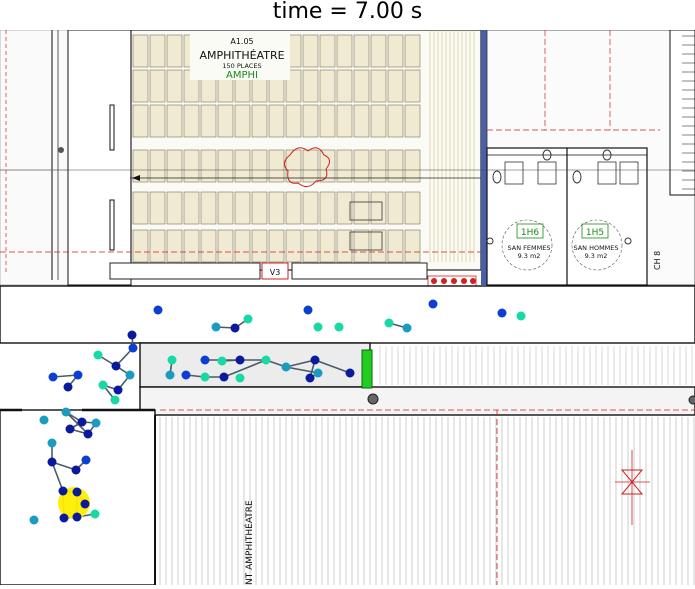 This screenshot has height=589, width=695. Describe the element at coordinates (347, 12) in the screenshot. I see `plot-title: time = 7.00 s` at that location.